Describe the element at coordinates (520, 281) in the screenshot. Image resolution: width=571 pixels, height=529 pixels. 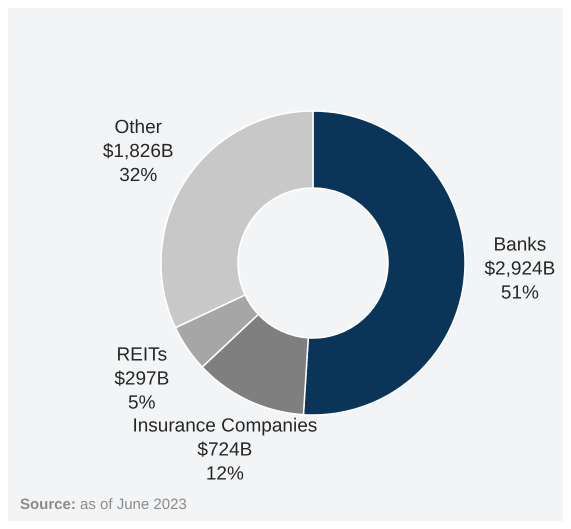
I see `data-label: $2,924B 51%` at that location.